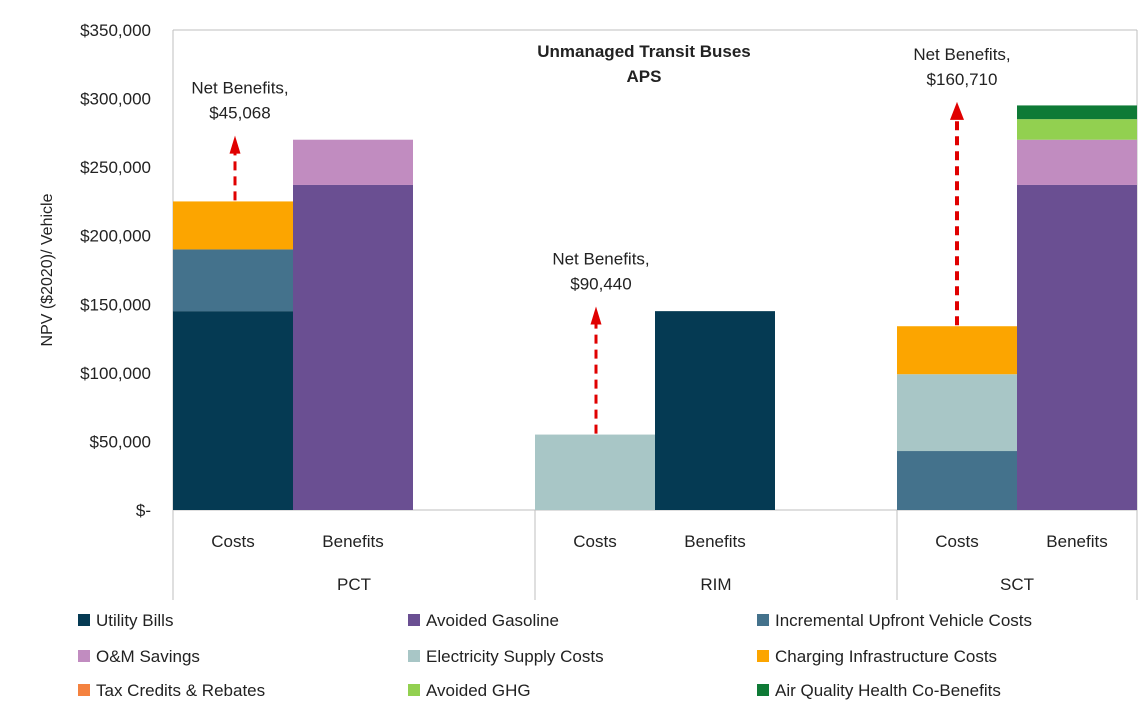  What do you see at coordinates (644, 51) in the screenshot?
I see `chart-title: Unmanaged Transit Buses` at bounding box center [644, 51].